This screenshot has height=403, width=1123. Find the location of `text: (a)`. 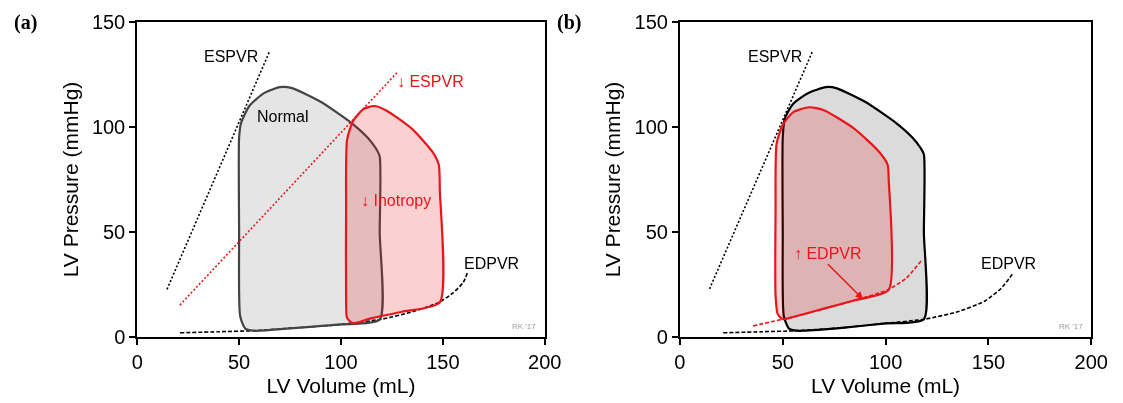

text: (a) is located at coordinates (26, 22).